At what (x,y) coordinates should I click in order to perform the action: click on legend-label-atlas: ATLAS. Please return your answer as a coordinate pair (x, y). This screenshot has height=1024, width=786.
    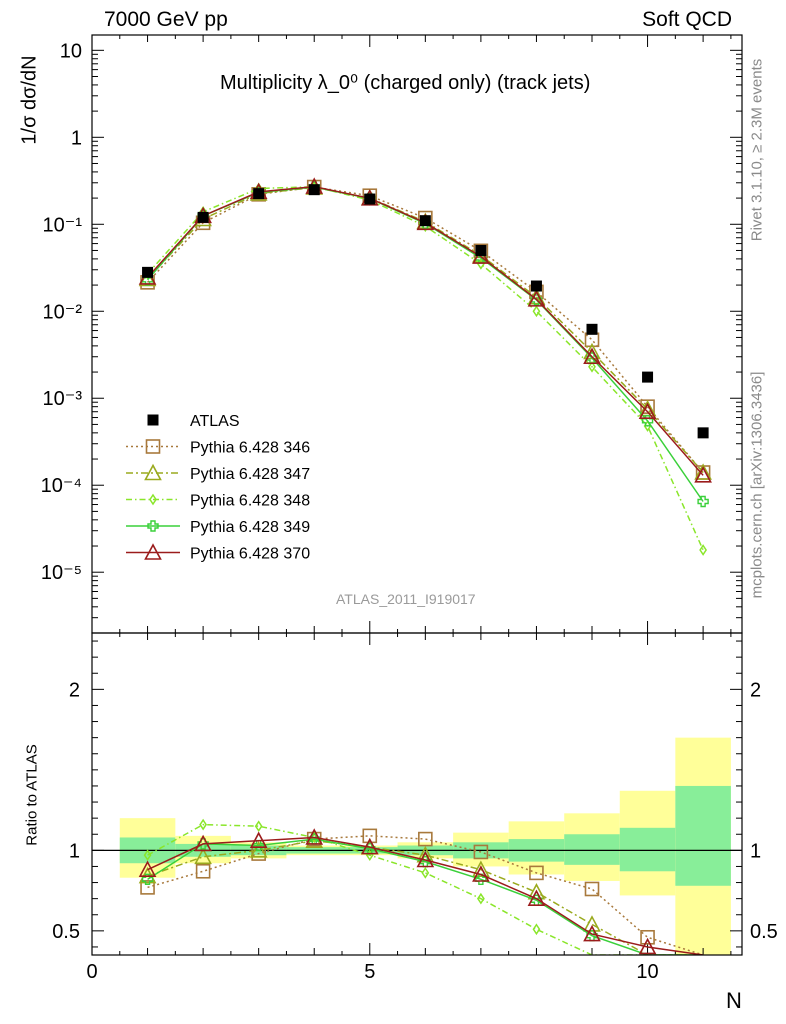
    Looking at the image, I should click on (215, 421).